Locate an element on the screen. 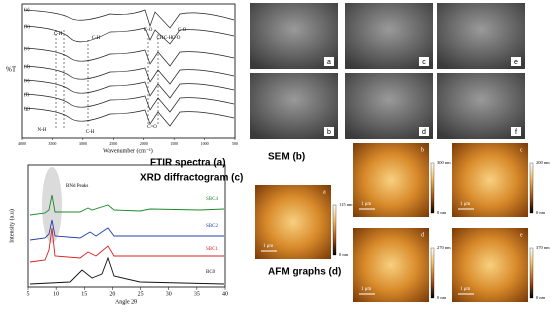 The image size is (550, 330). x-tick-label: 1000 is located at coordinates (205, 143).